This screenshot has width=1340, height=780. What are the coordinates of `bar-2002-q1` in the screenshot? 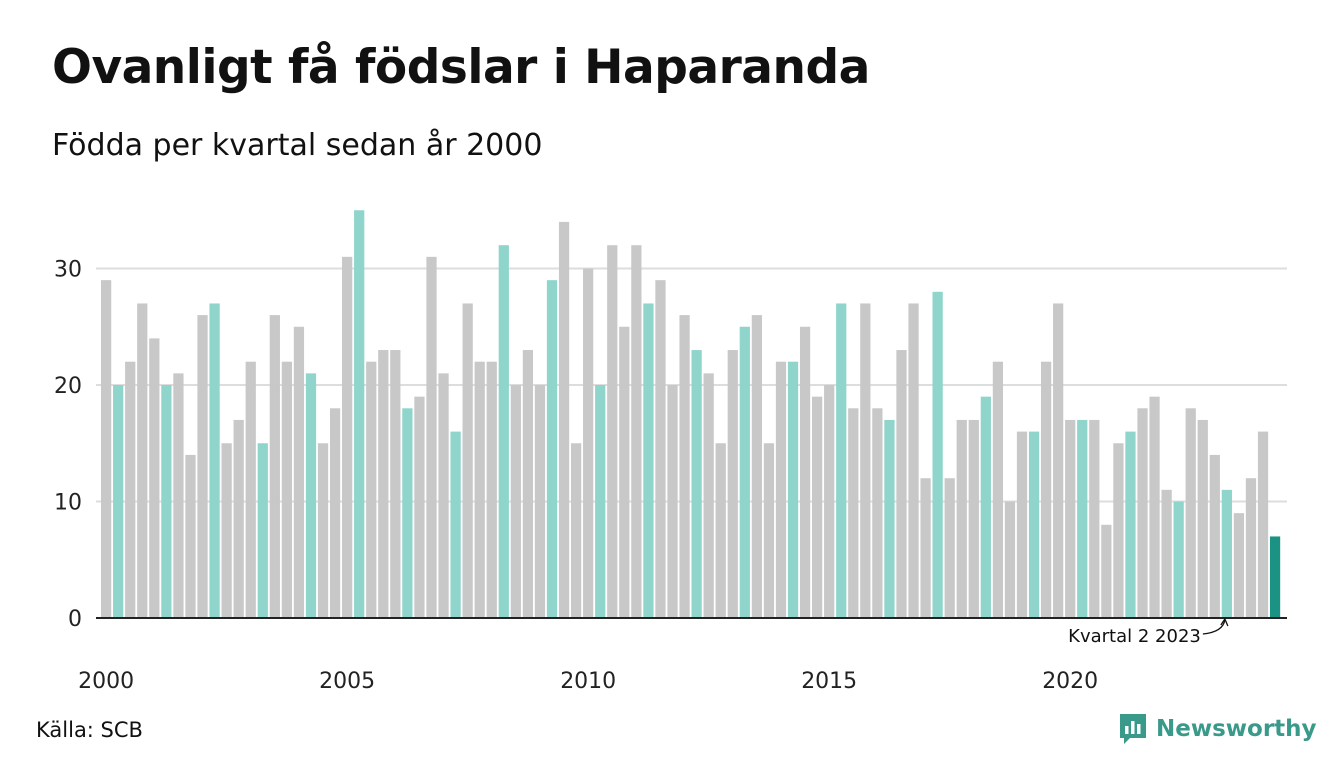 It's located at (202, 466).